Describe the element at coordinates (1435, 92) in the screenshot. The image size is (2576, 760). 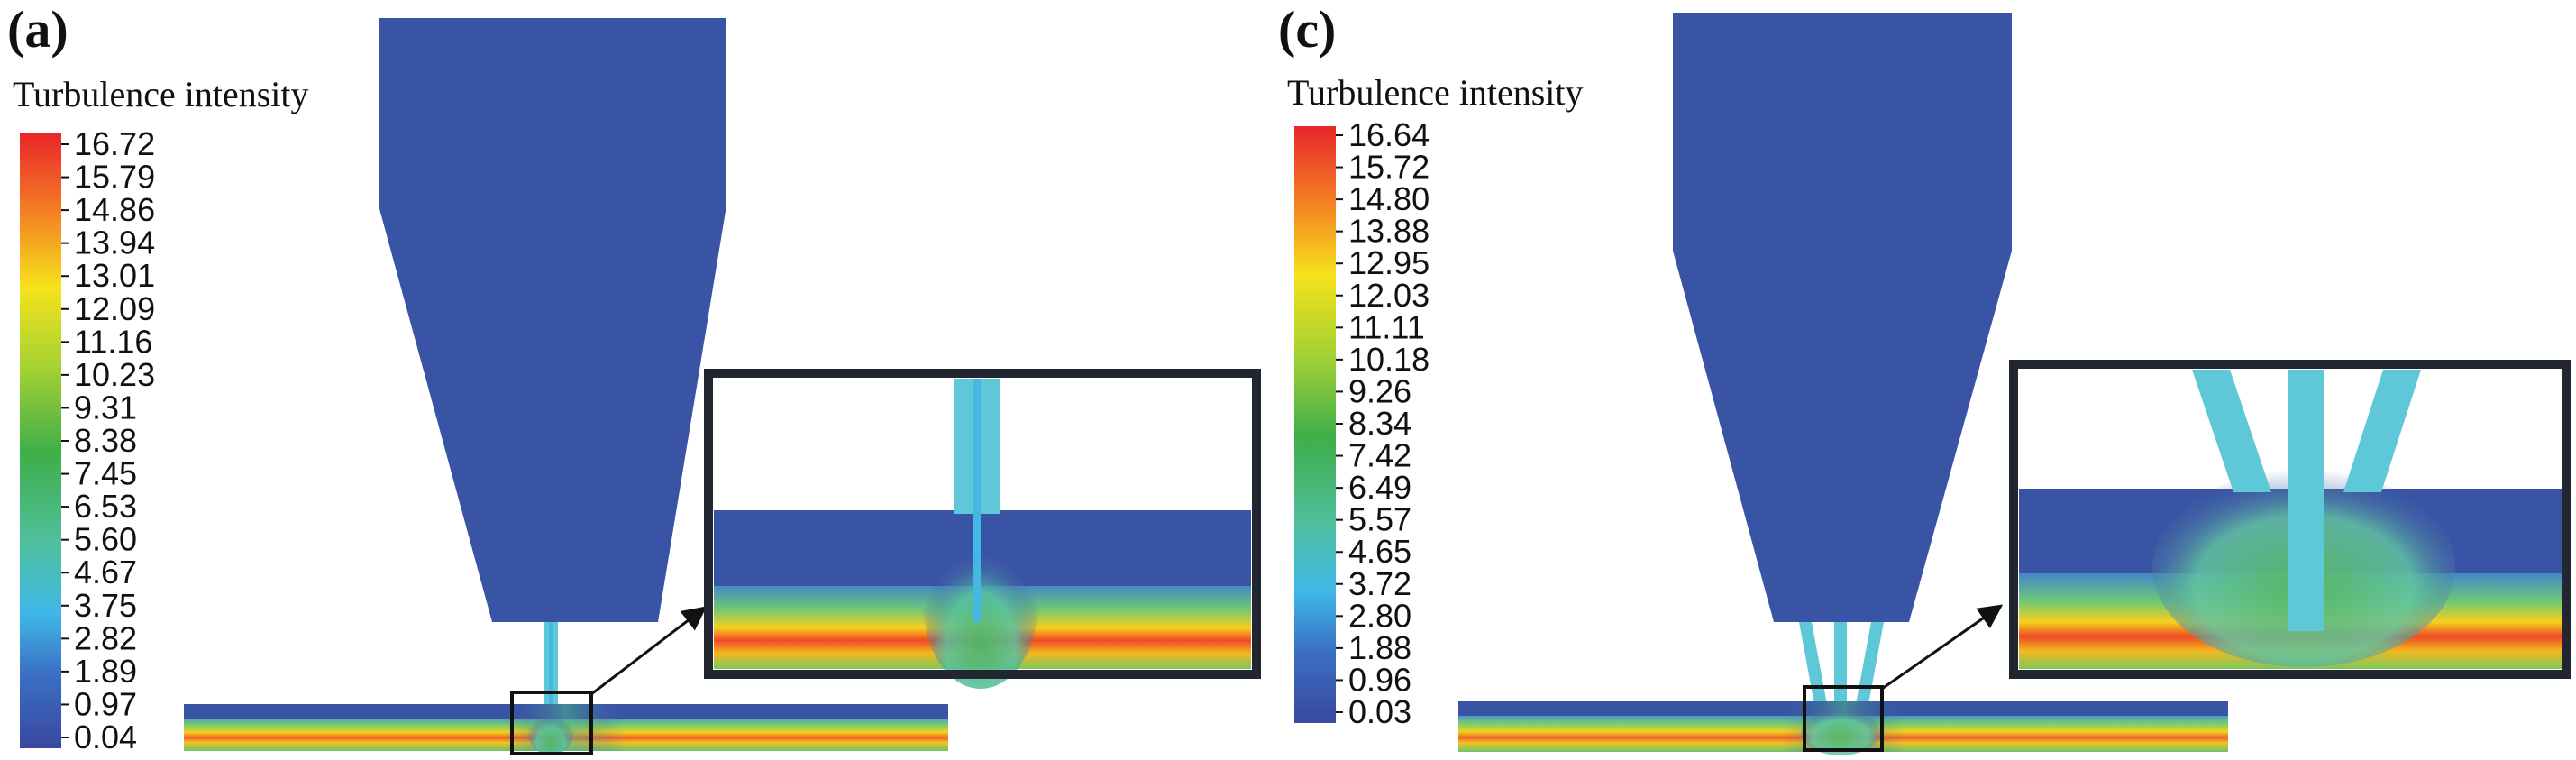
I see `panel-c-legend-title: Turbulence intensity` at that location.